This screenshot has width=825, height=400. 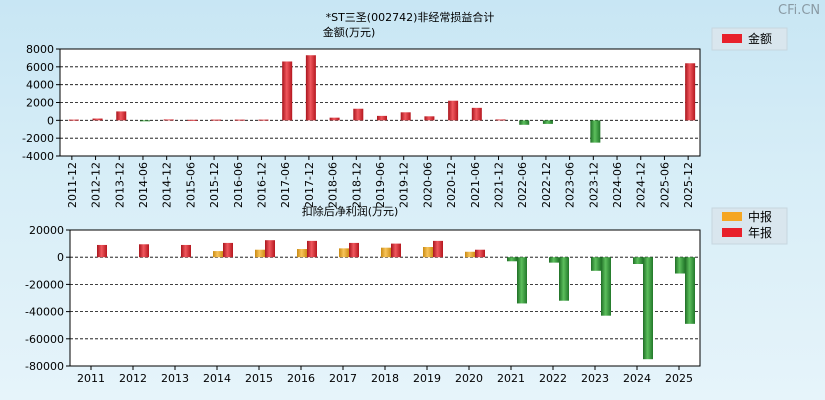 What do you see at coordinates (72, 185) in the screenshot?
I see `x-tick-label: 2011-12` at bounding box center [72, 185].